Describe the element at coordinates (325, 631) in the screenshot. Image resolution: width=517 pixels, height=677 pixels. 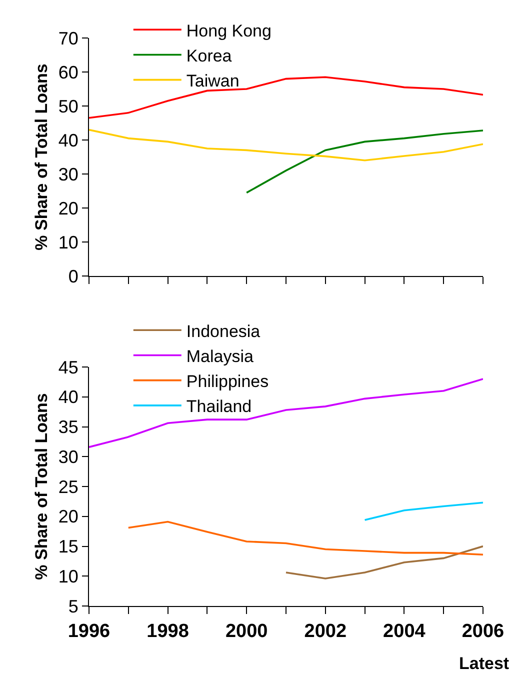
I see `x-tick-label: 2002` at that location.